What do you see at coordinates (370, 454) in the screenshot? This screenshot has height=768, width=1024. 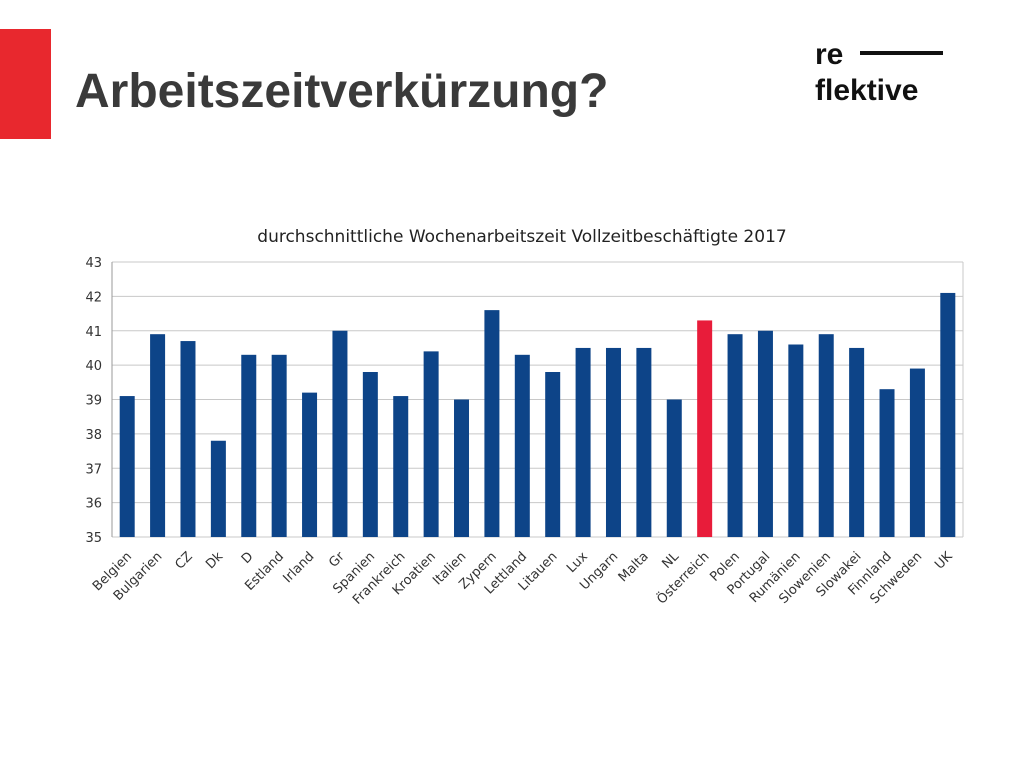 I see `bar-spanien` at bounding box center [370, 454].